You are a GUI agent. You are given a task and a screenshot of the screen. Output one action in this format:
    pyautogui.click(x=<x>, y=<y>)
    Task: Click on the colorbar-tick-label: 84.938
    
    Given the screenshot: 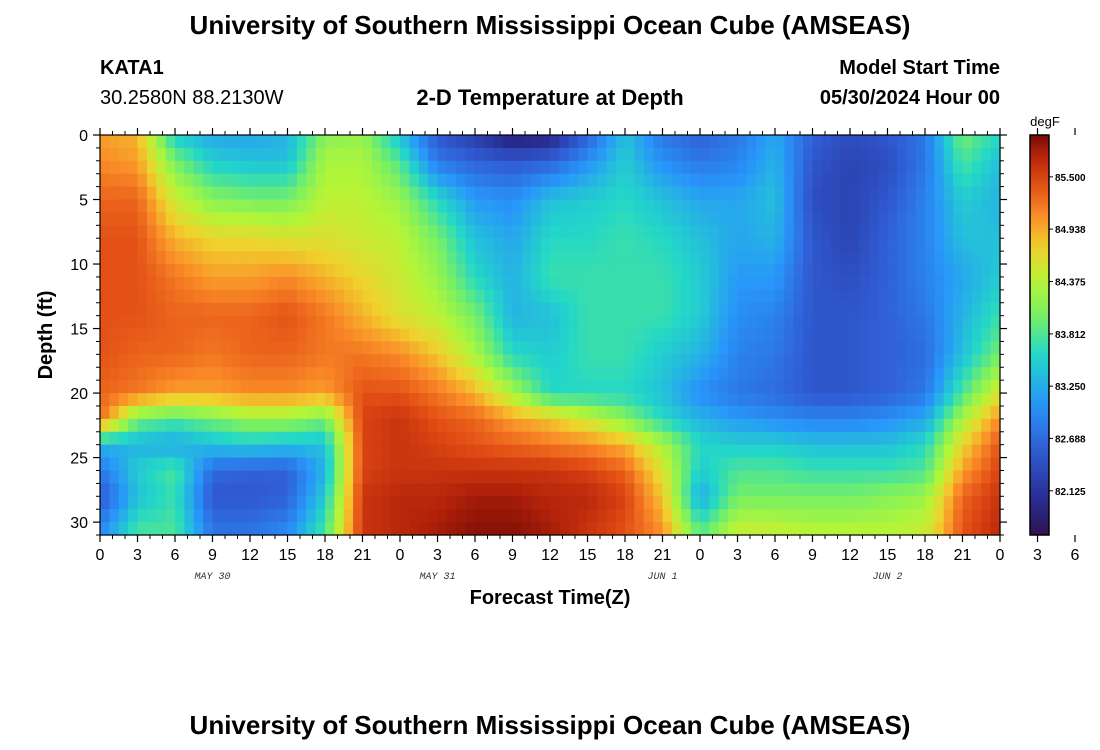 What is the action you would take?
    pyautogui.click(x=1070, y=230)
    